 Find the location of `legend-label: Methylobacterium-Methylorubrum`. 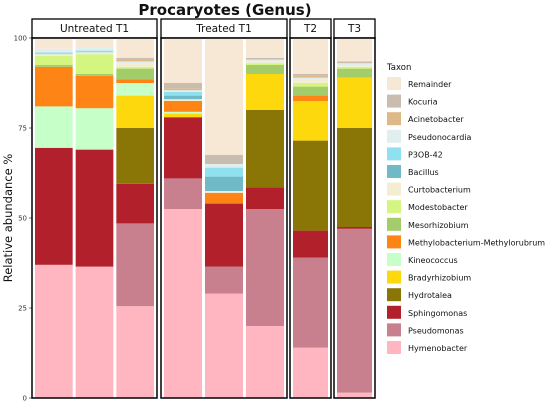

legend-label: Methylobacterium-Methylorubrum is located at coordinates (476, 242).